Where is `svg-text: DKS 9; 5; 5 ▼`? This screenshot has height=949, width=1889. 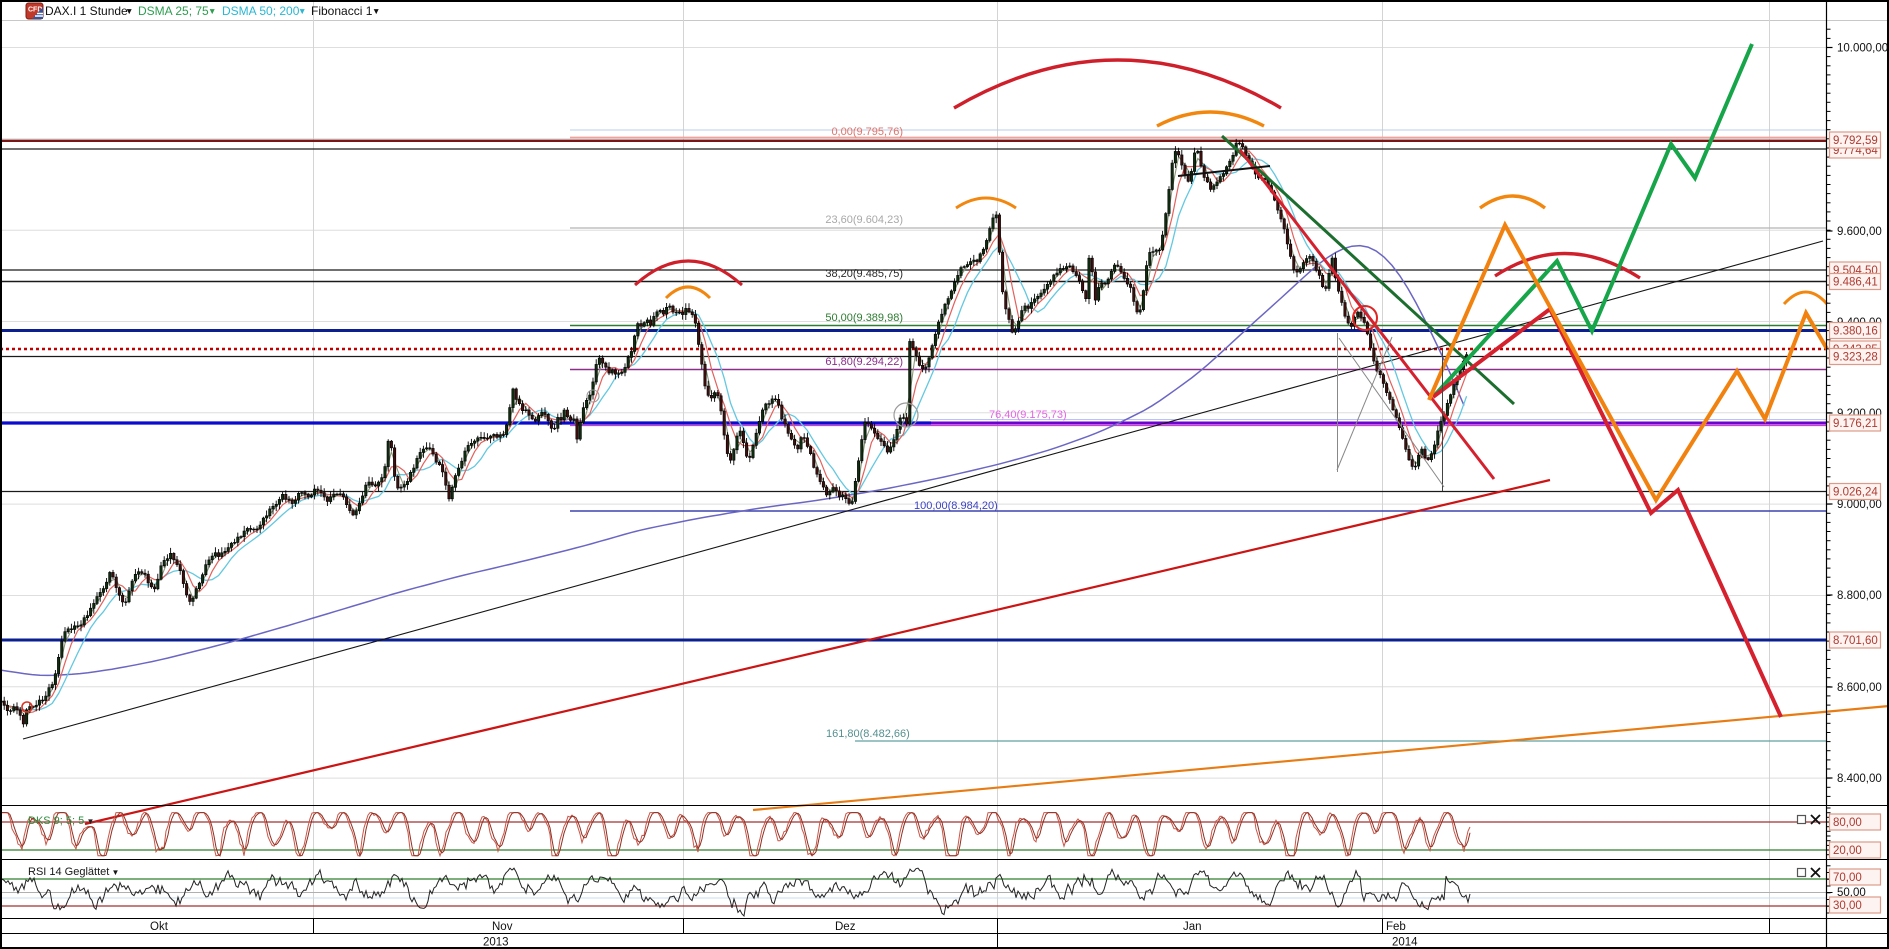 svg-text: DKS 9; 5; 5 ▼ is located at coordinates (61, 821).